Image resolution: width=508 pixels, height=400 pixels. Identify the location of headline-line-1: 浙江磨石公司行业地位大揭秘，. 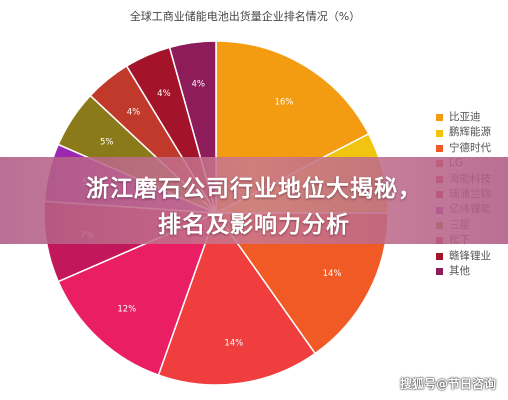
(254, 189).